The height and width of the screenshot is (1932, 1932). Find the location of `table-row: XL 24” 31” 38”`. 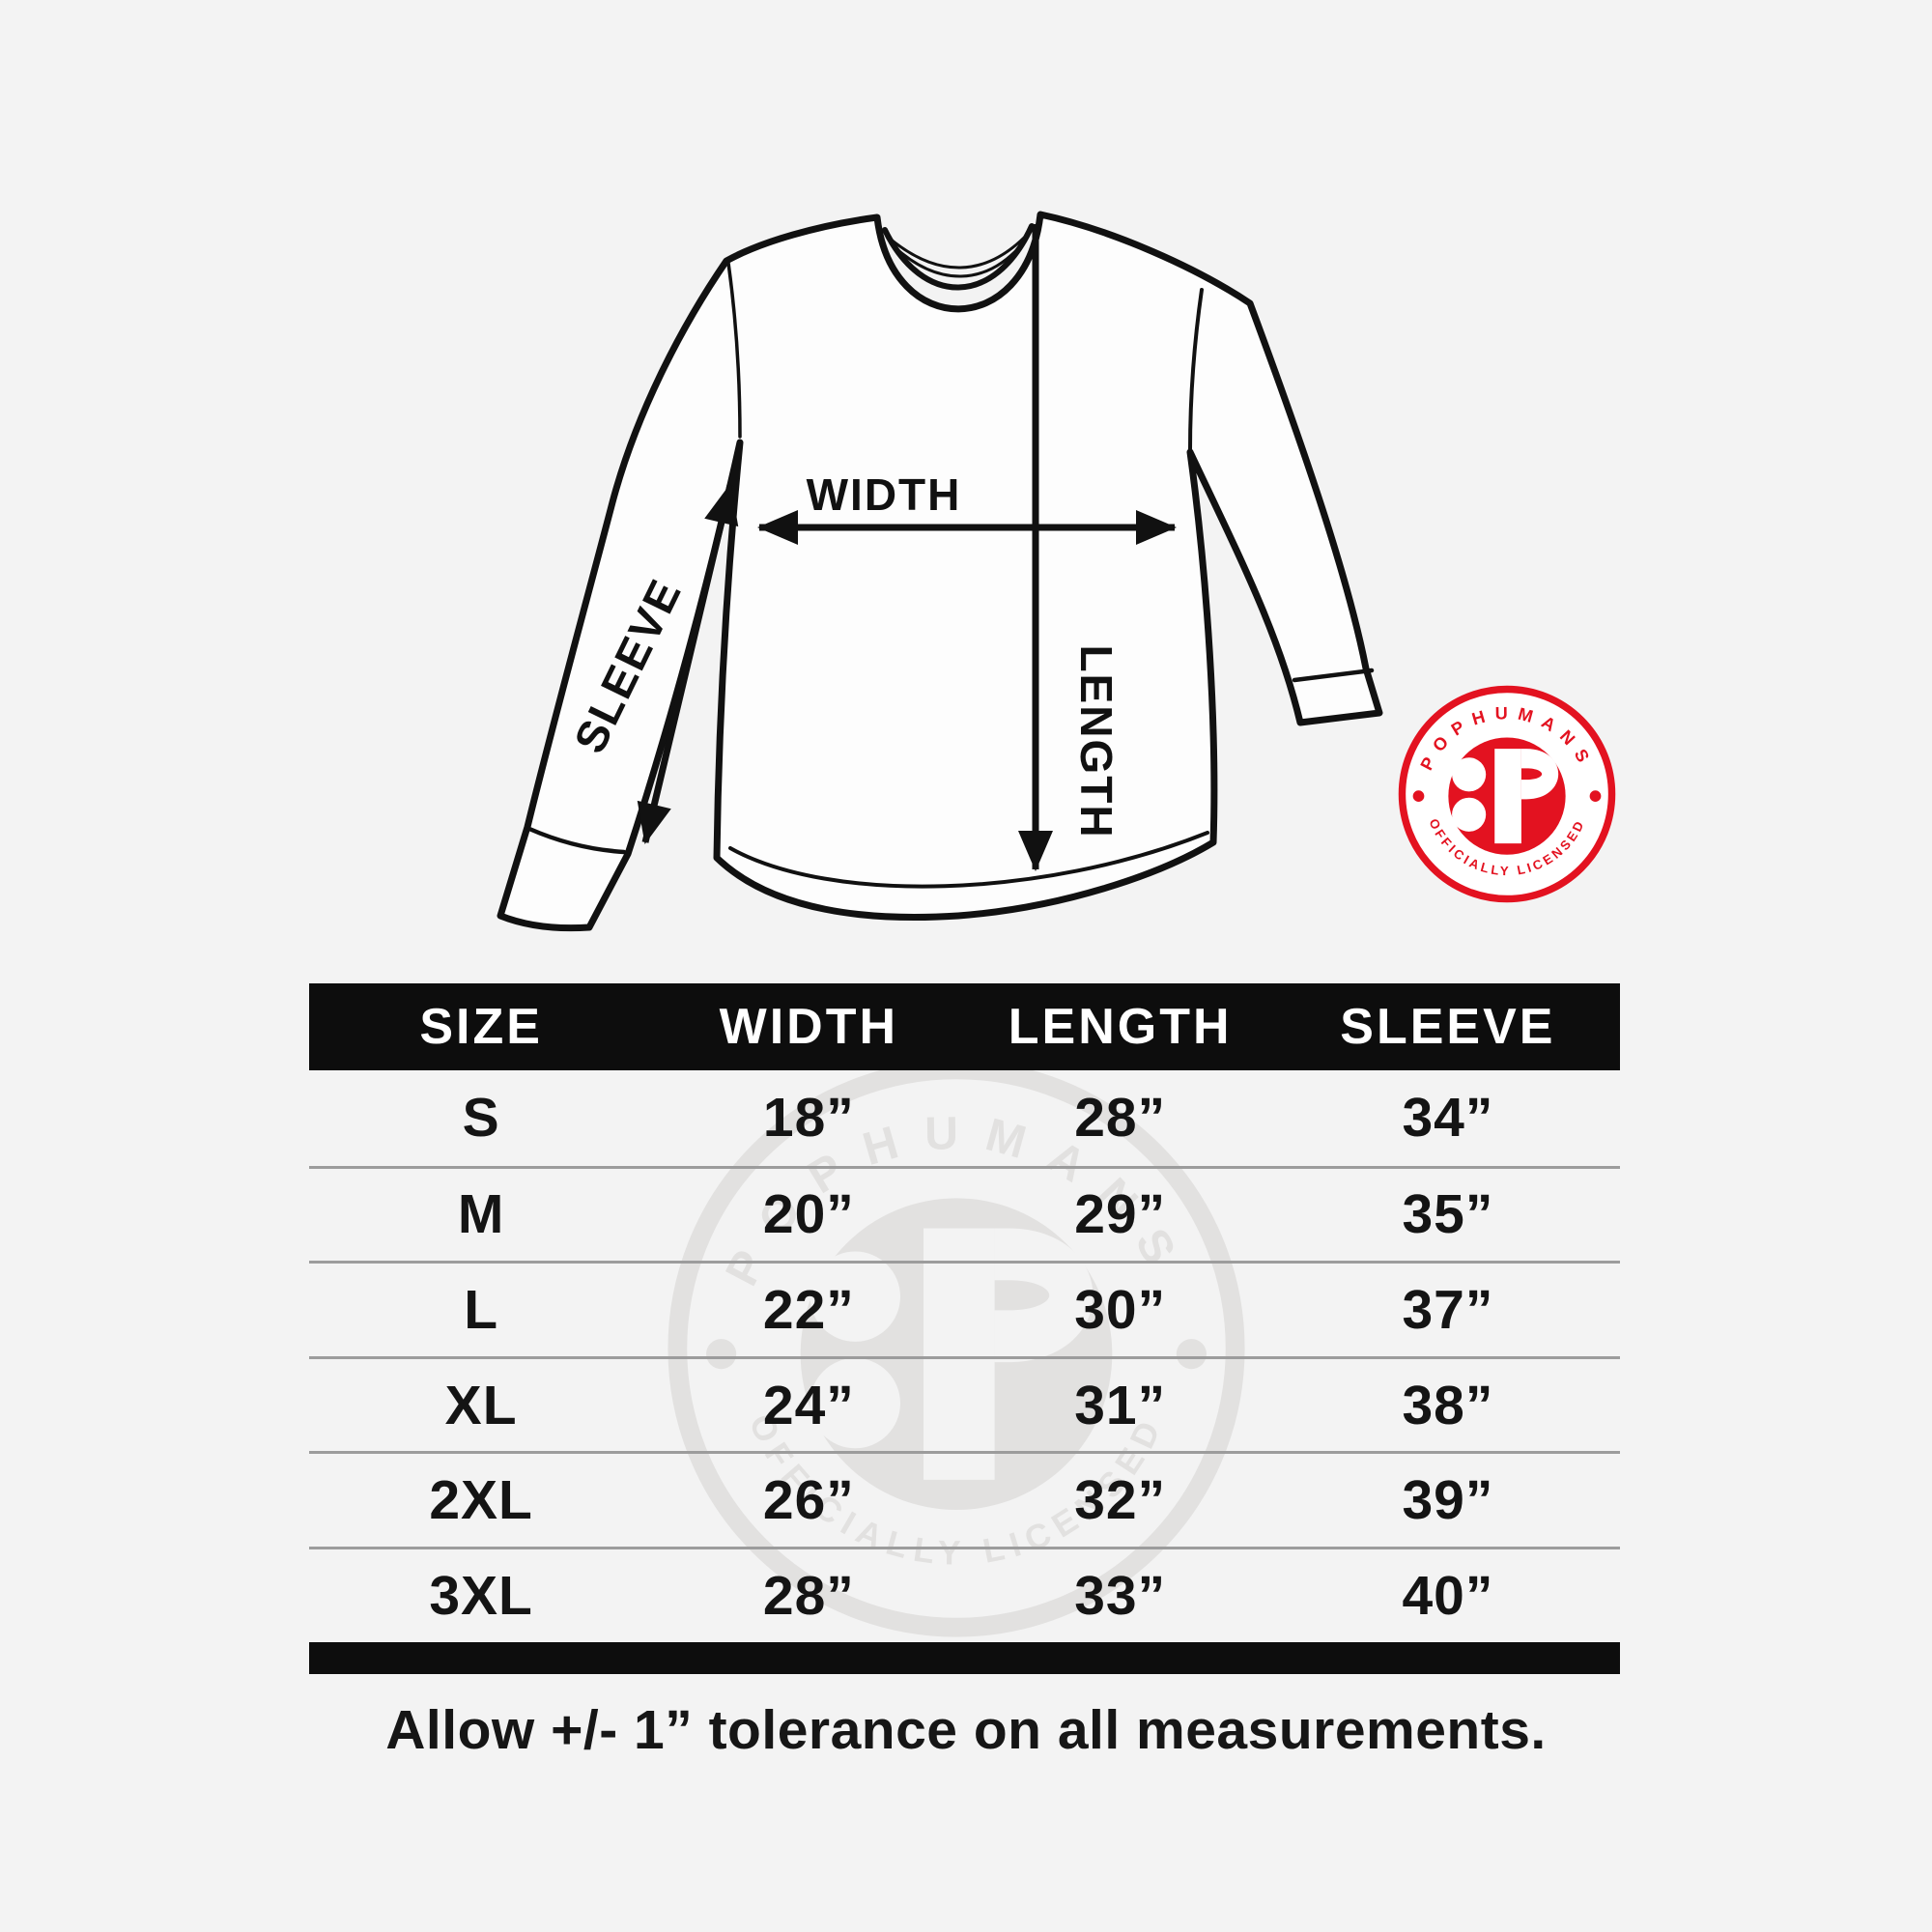

table-row: XL 24” 31” 38” is located at coordinates (964, 1403).